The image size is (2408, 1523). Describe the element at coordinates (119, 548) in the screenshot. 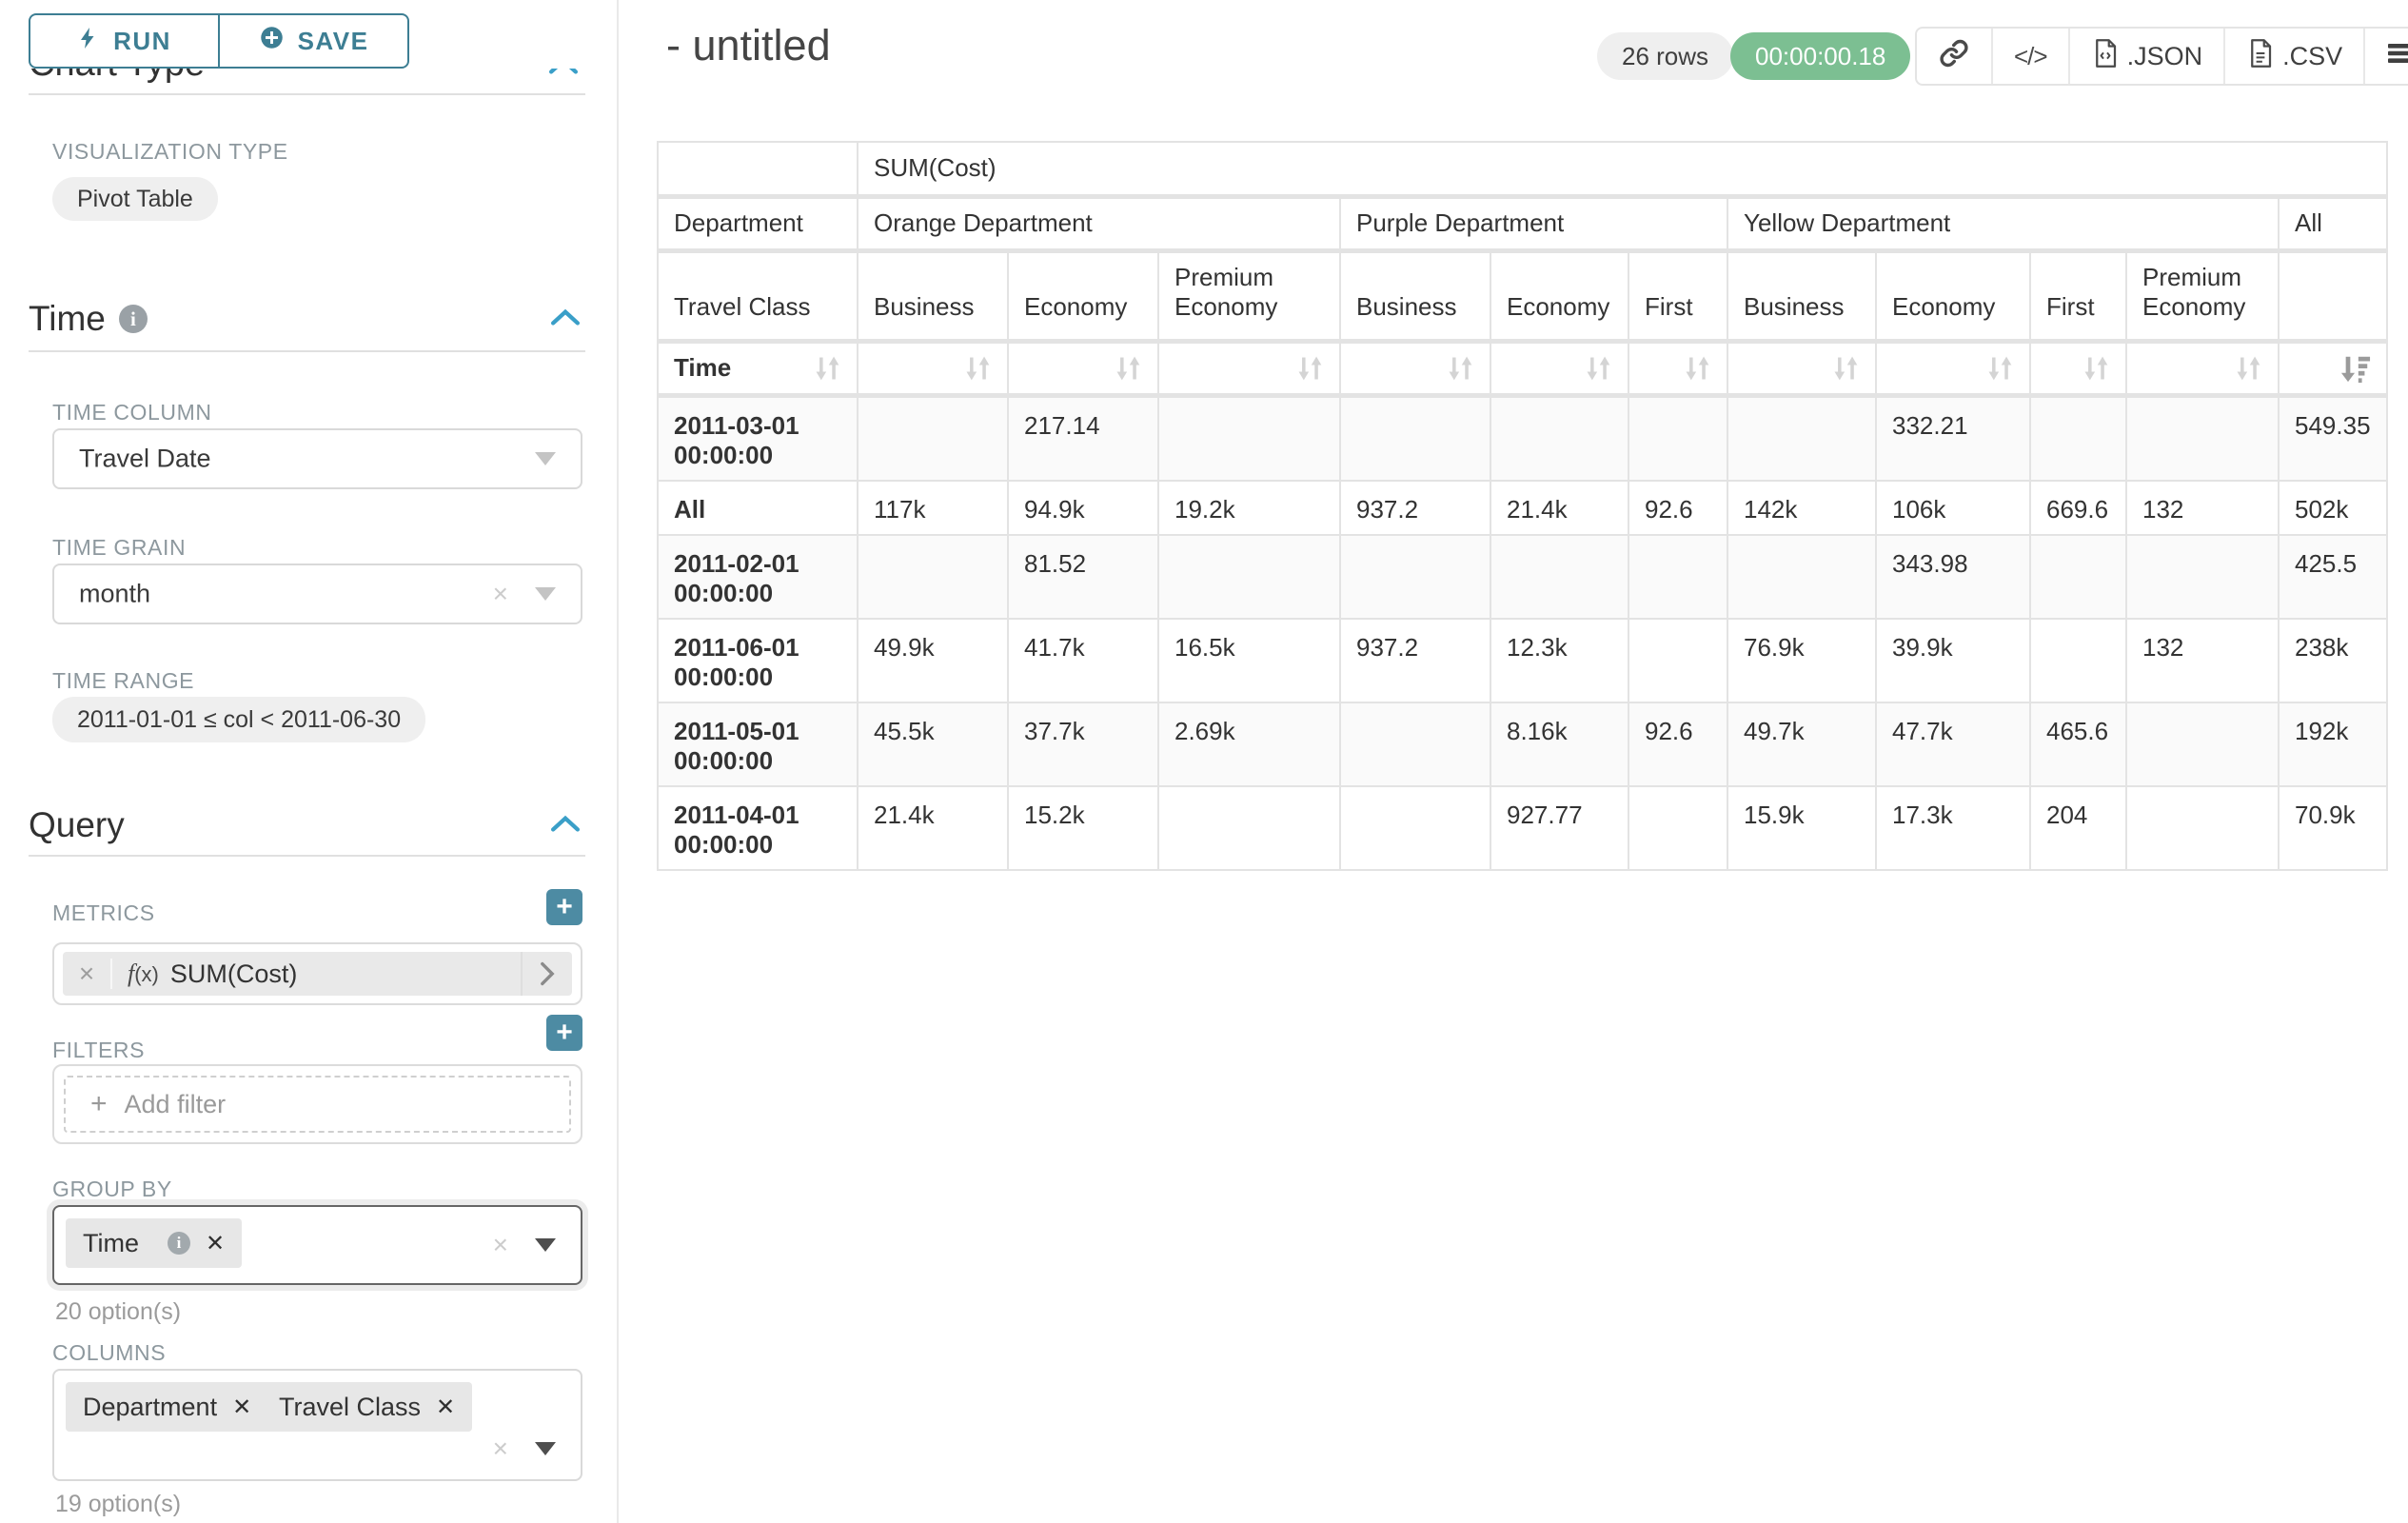

I see `time-grain-label: TIME GRAIN` at that location.